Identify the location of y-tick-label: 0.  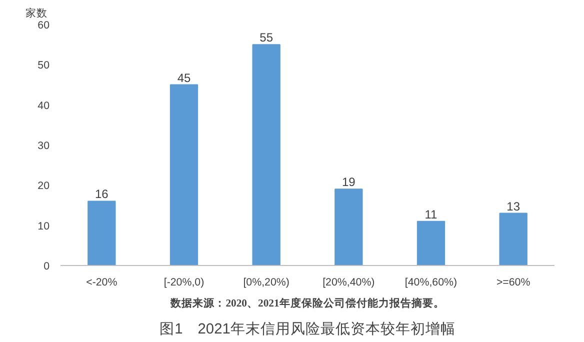
(47, 266).